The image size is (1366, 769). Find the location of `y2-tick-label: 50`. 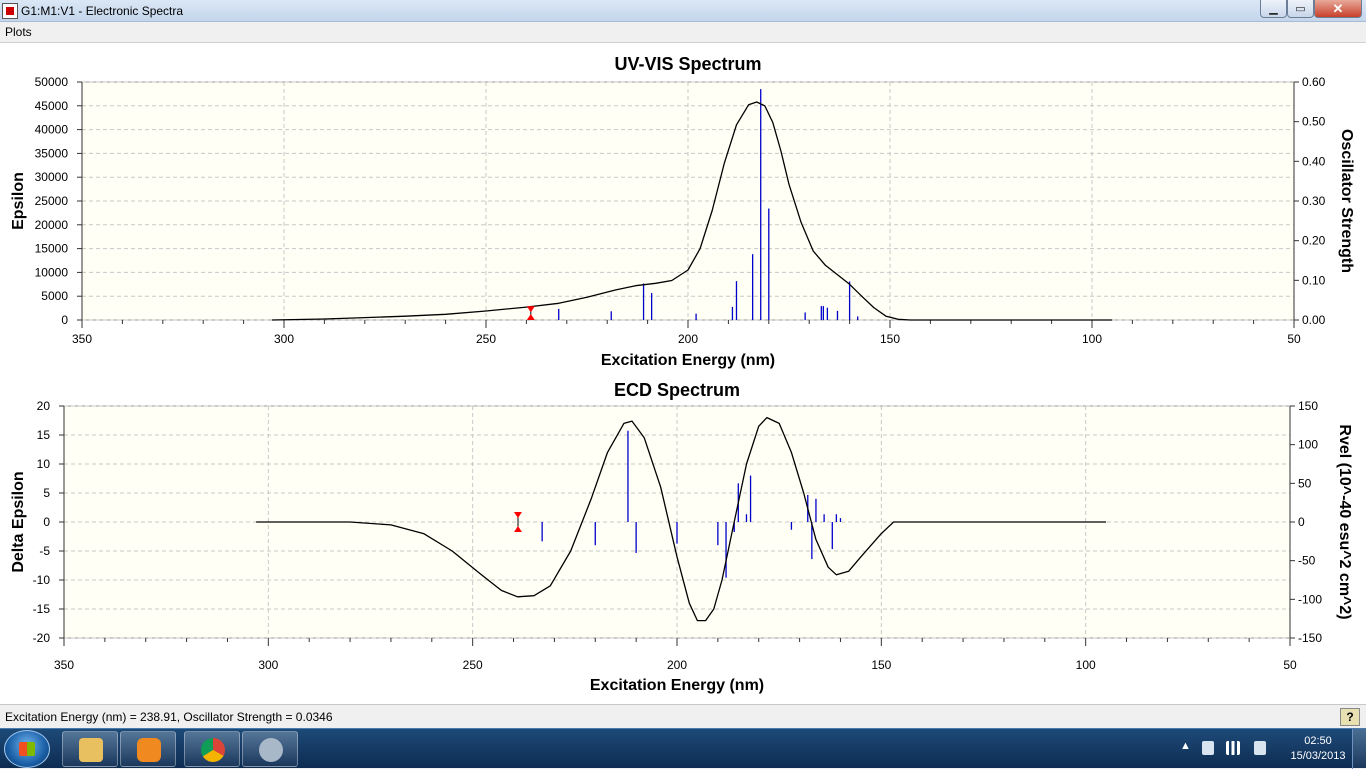

y2-tick-label: 50 is located at coordinates (1305, 483).